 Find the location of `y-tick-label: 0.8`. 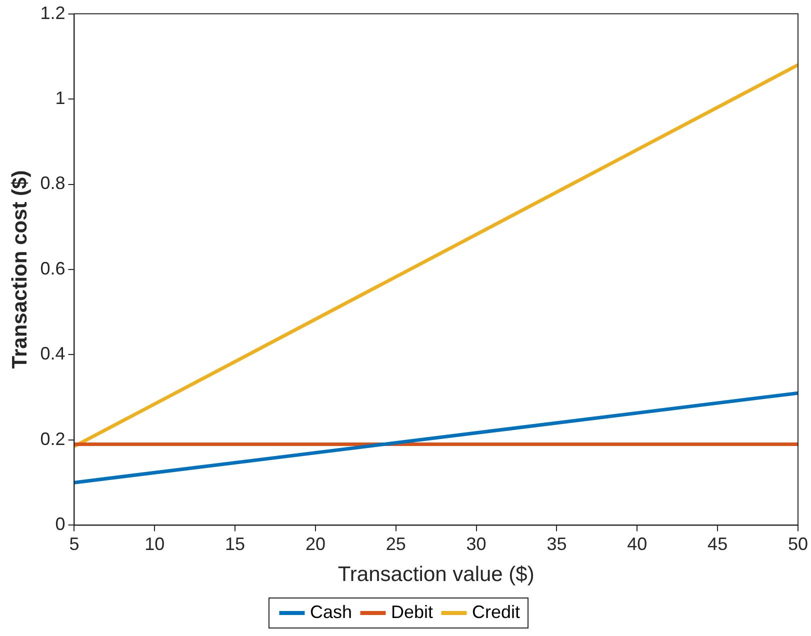

y-tick-label: 0.8 is located at coordinates (53, 183).